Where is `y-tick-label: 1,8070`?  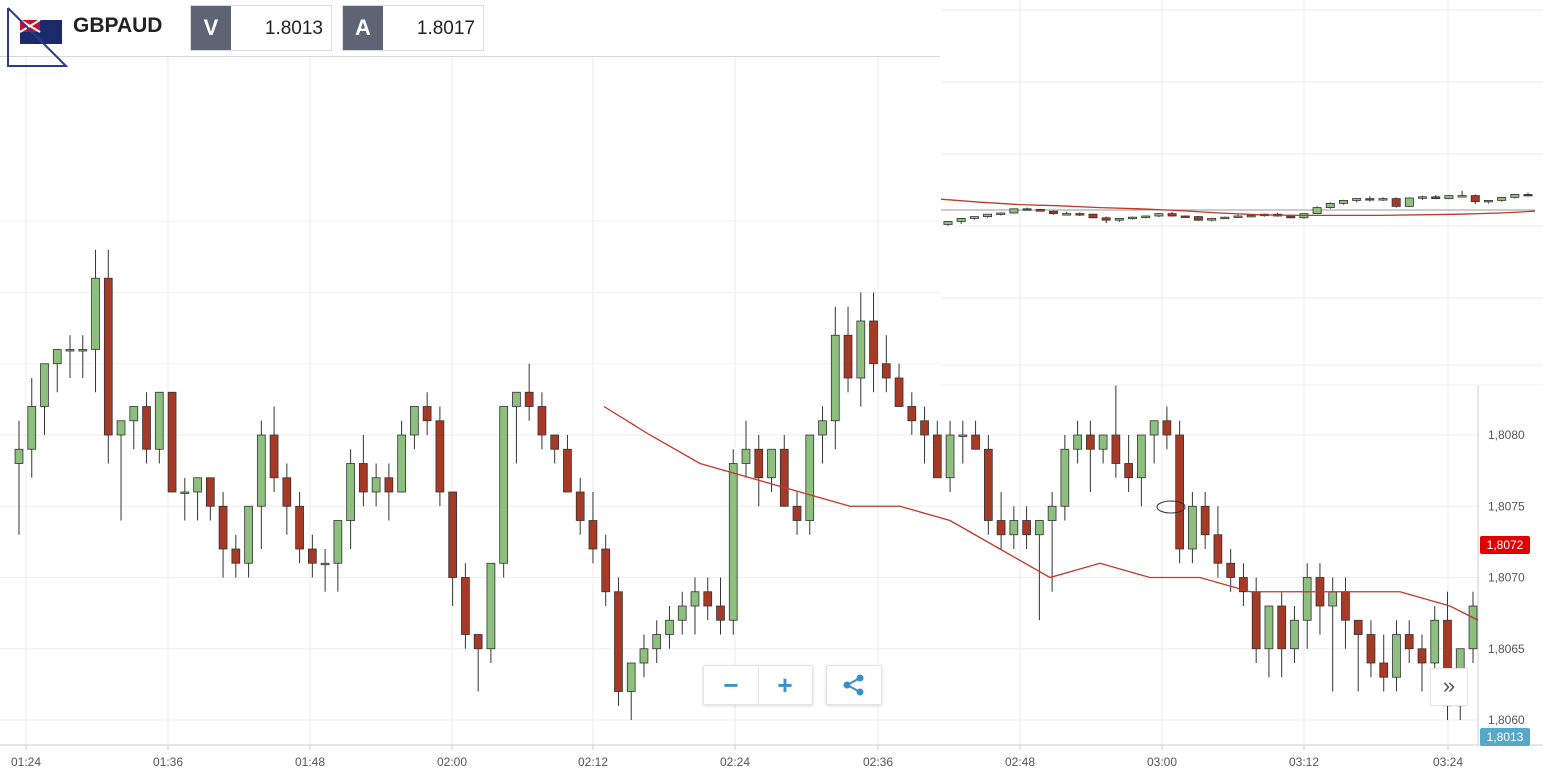 y-tick-label: 1,8070 is located at coordinates (1506, 578).